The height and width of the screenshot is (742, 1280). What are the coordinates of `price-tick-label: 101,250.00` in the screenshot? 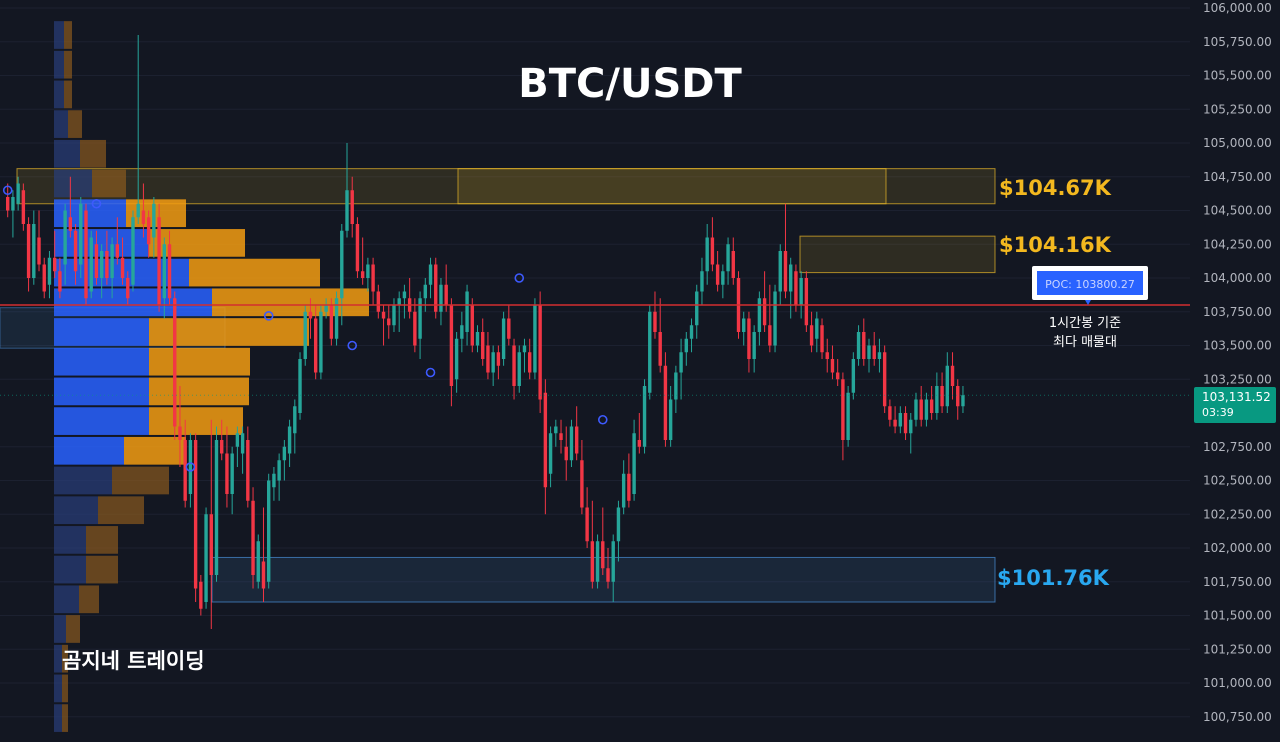 It's located at (1237, 649).